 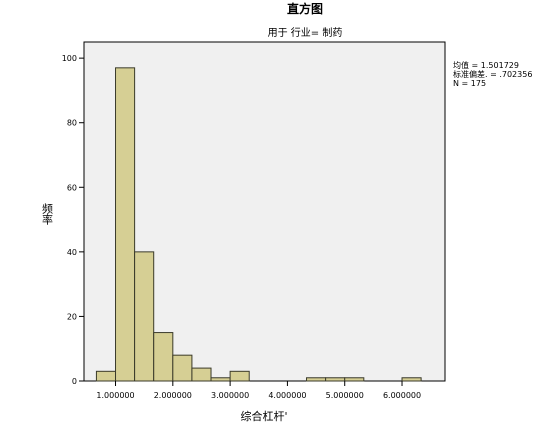 What do you see at coordinates (469, 83) in the screenshot?
I see `stat-n: N = 175` at bounding box center [469, 83].